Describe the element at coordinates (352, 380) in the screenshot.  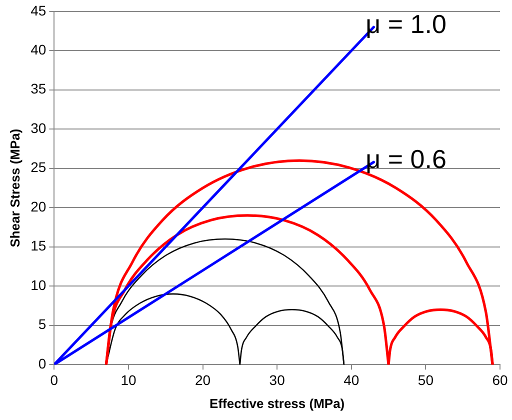
I see `x-tick-label: 40` at that location.